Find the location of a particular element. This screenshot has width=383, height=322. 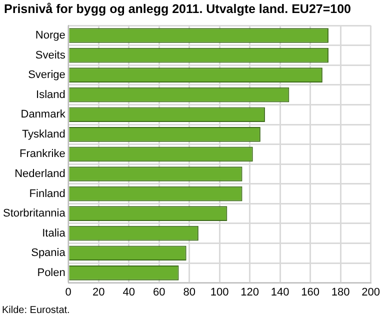

x-tick-label: 80 is located at coordinates (189, 292).